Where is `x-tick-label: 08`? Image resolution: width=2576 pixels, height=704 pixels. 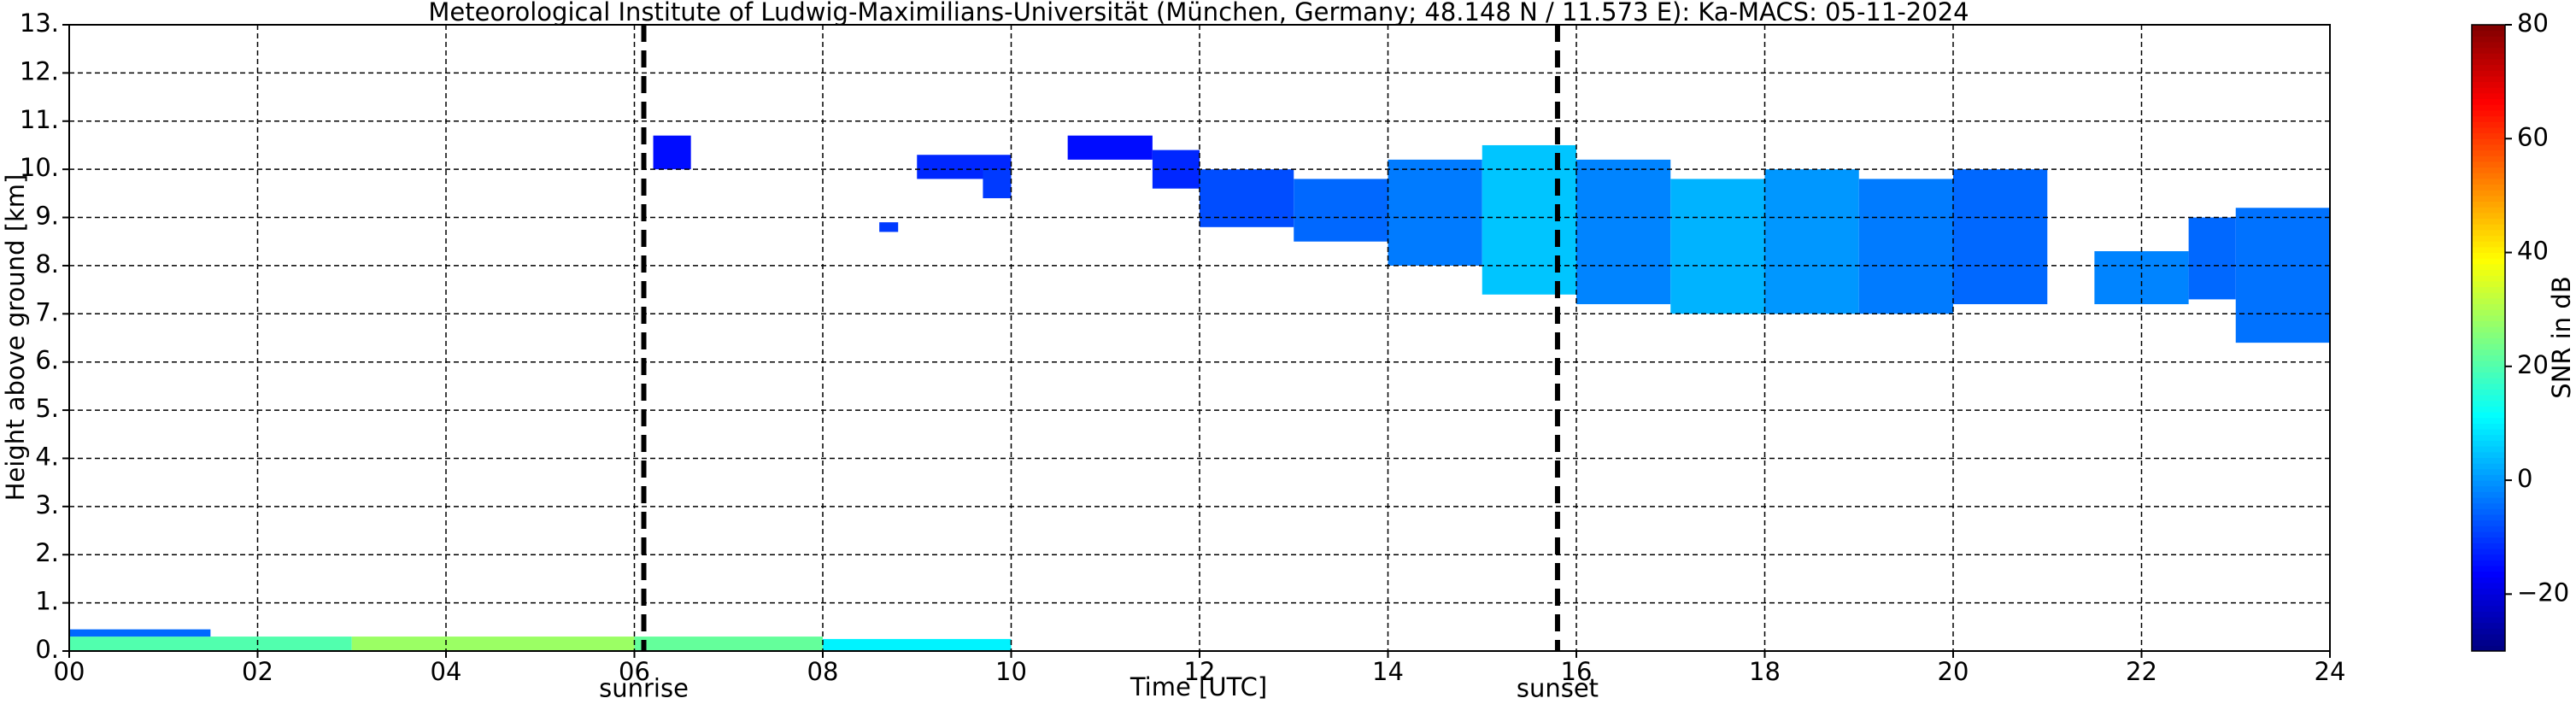
x-tick-label: 08 is located at coordinates (823, 671).